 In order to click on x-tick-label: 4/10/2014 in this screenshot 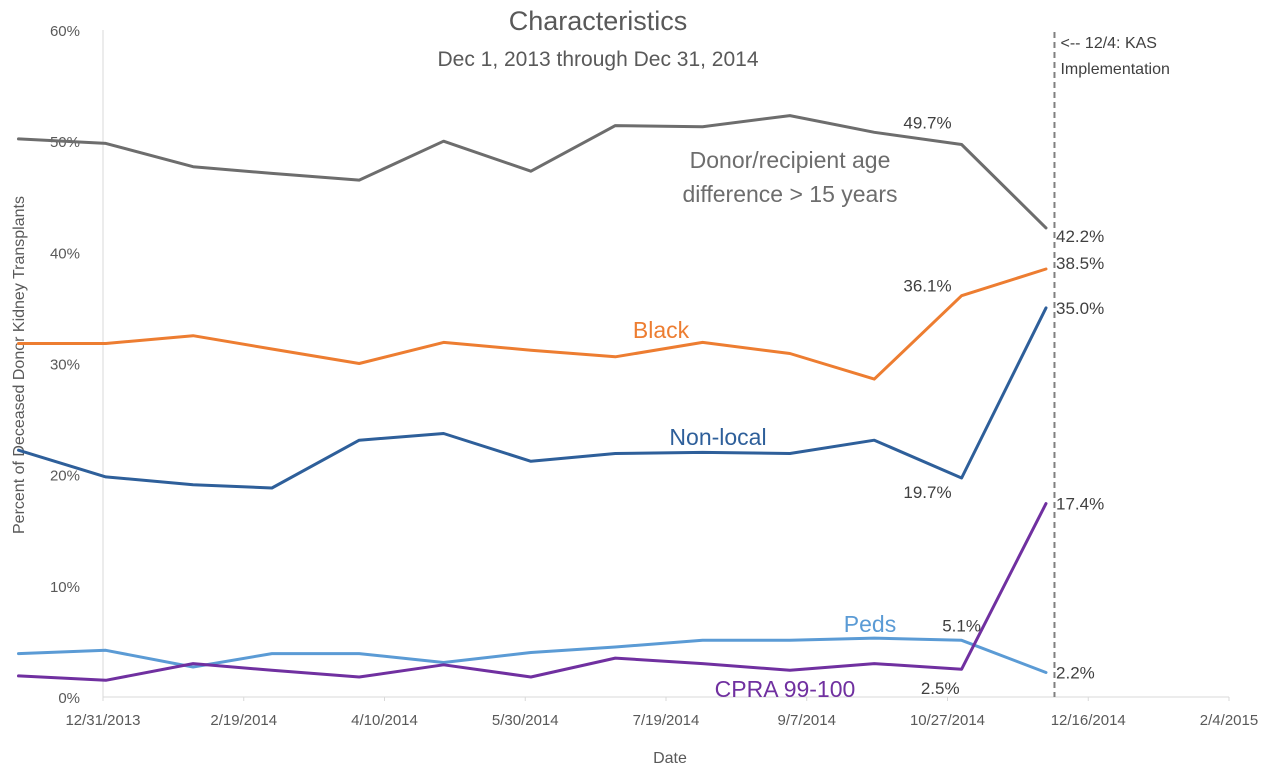, I will do `click(384, 720)`.